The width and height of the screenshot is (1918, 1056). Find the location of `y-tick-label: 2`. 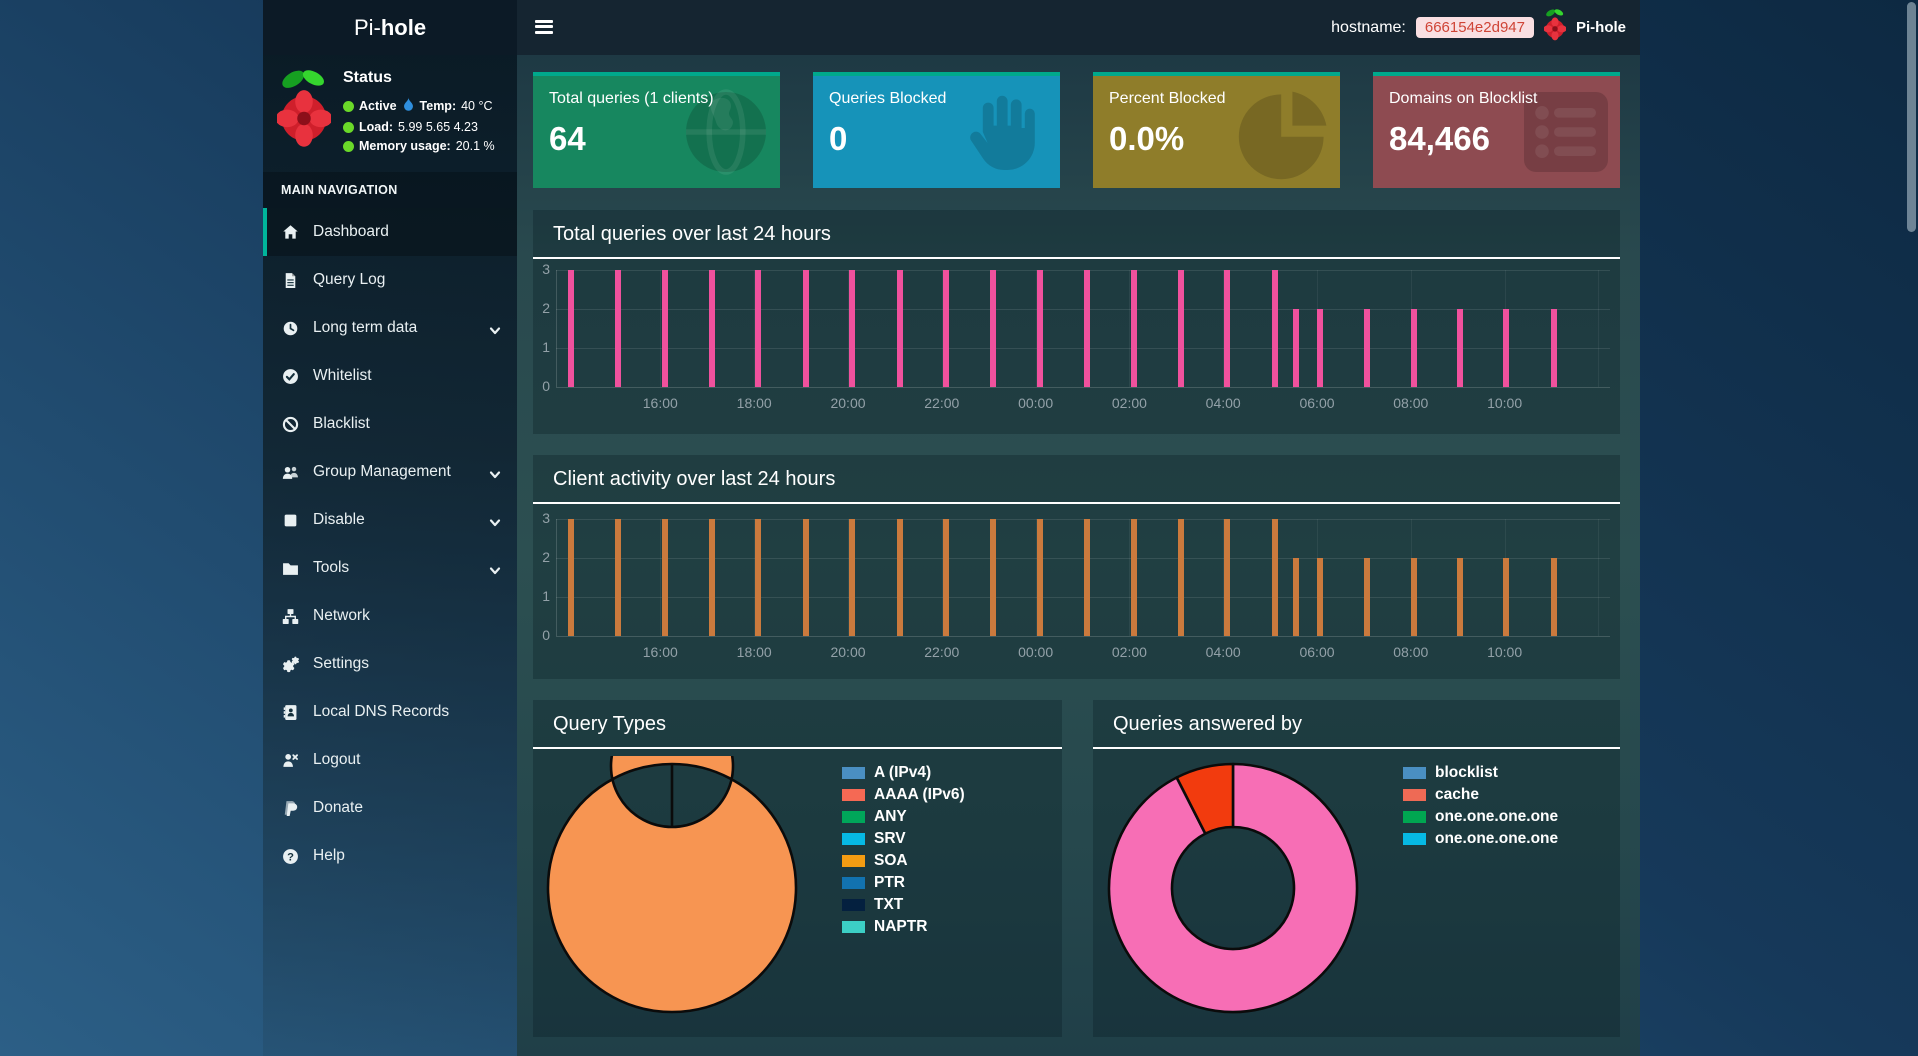

y-tick-label: 2 is located at coordinates (546, 557).